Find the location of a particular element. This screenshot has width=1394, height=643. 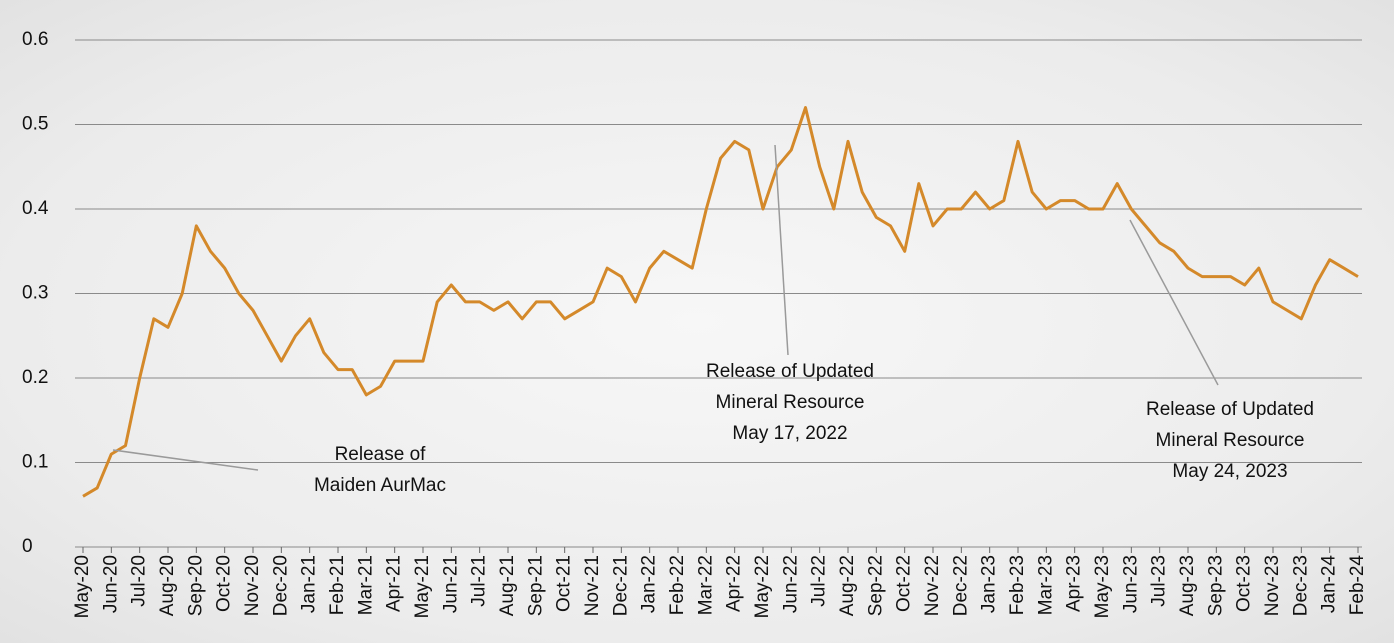

x-tick-label: Sep-22 is located at coordinates (875, 585).